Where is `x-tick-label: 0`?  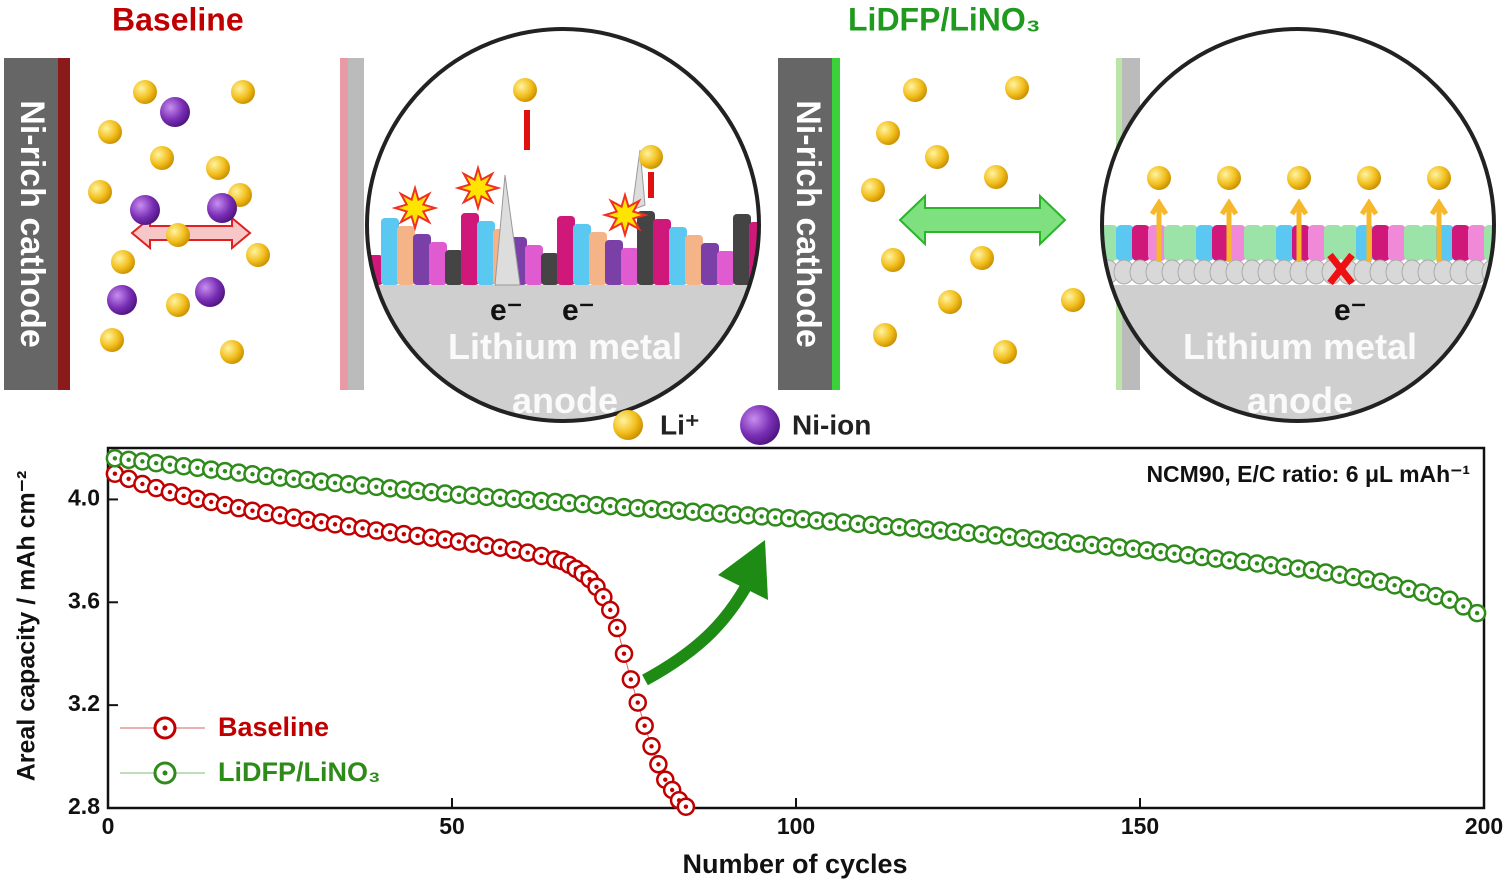
x-tick-label: 0 is located at coordinates (108, 826).